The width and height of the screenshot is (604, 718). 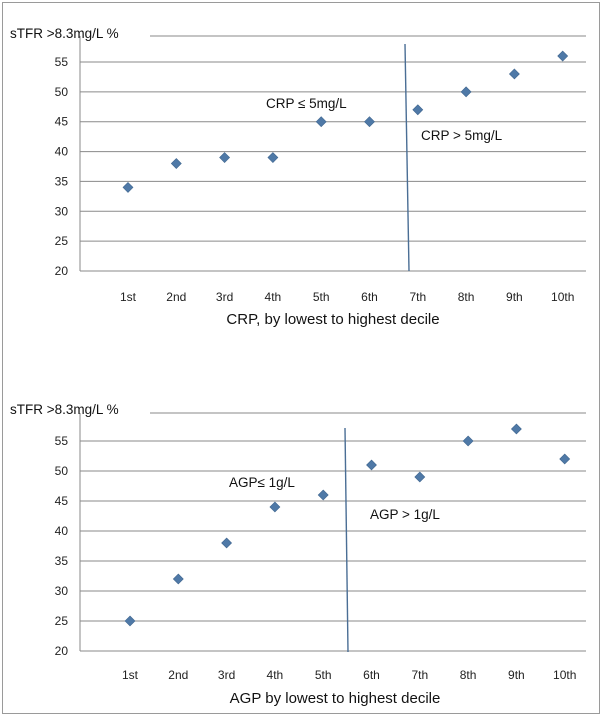 I want to click on crp-x-tick-label: 1st, so click(x=128, y=297).